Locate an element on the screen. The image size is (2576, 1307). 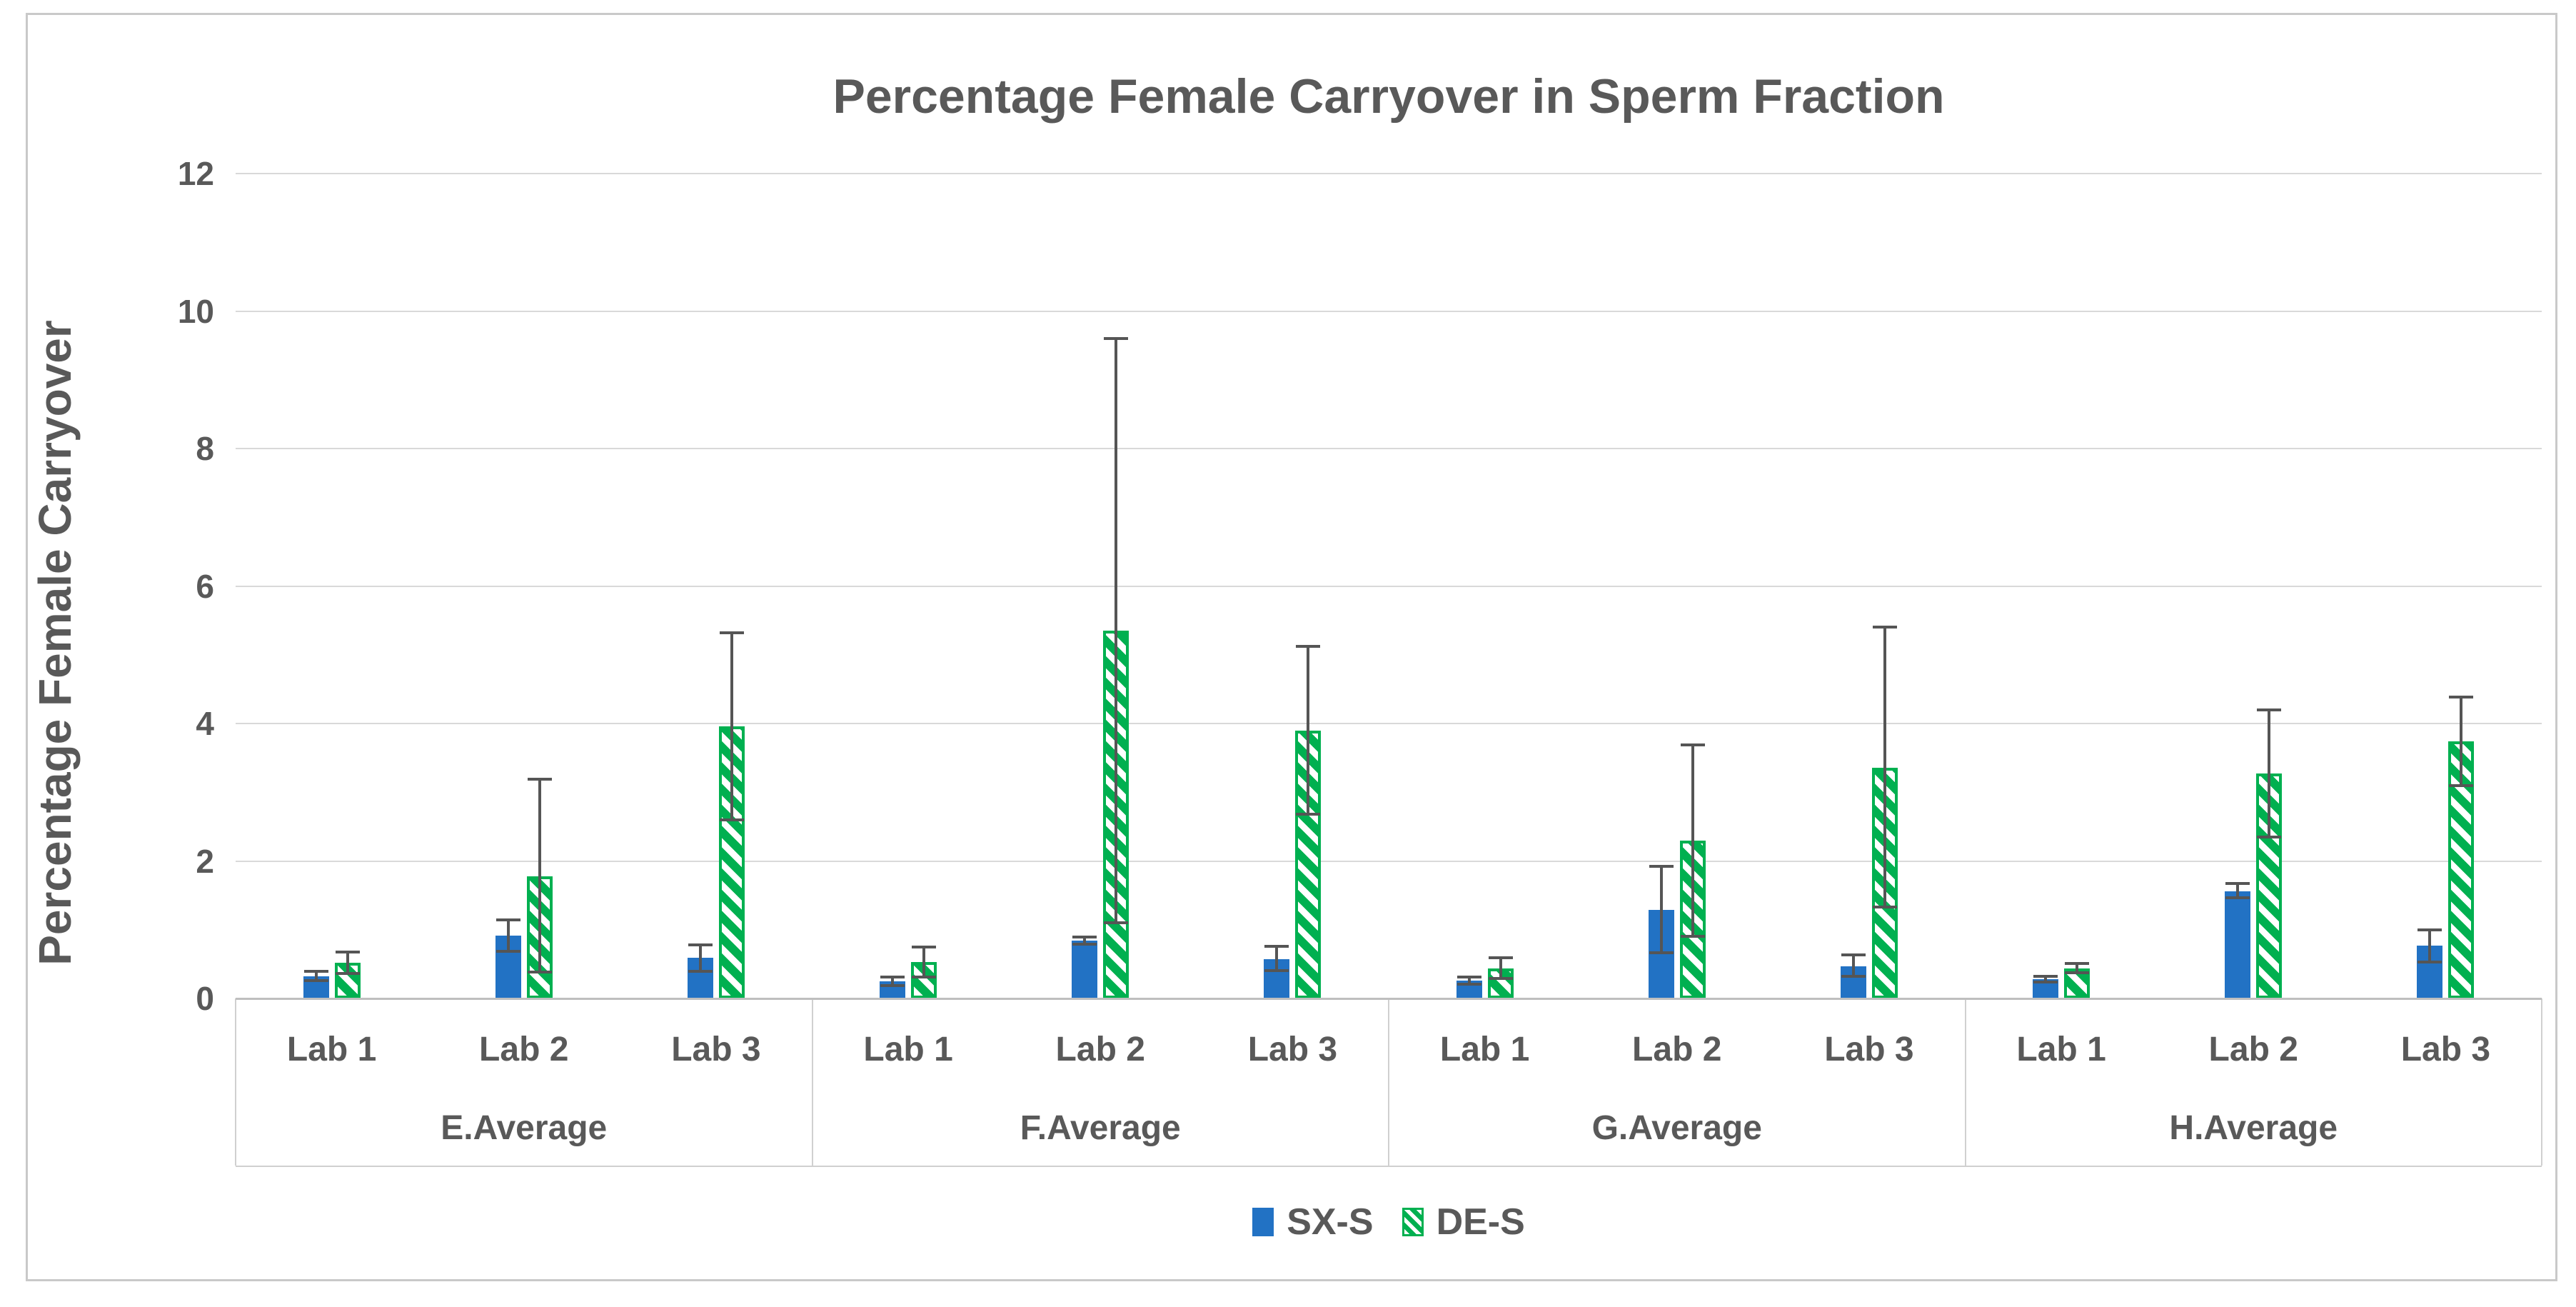
y-tick-label: 6 is located at coordinates (205, 586).